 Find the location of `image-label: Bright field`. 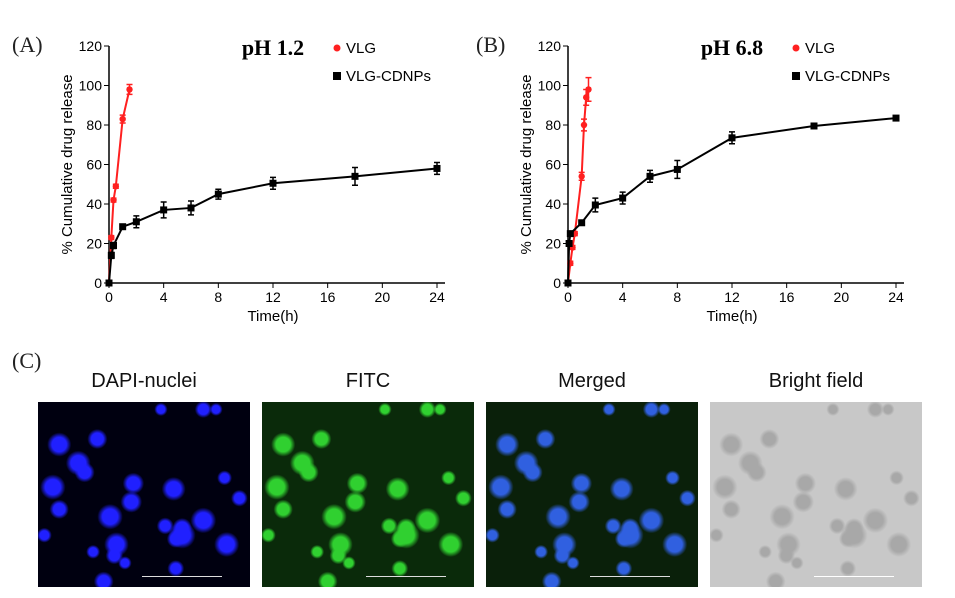

image-label: Bright field is located at coordinates (816, 381).